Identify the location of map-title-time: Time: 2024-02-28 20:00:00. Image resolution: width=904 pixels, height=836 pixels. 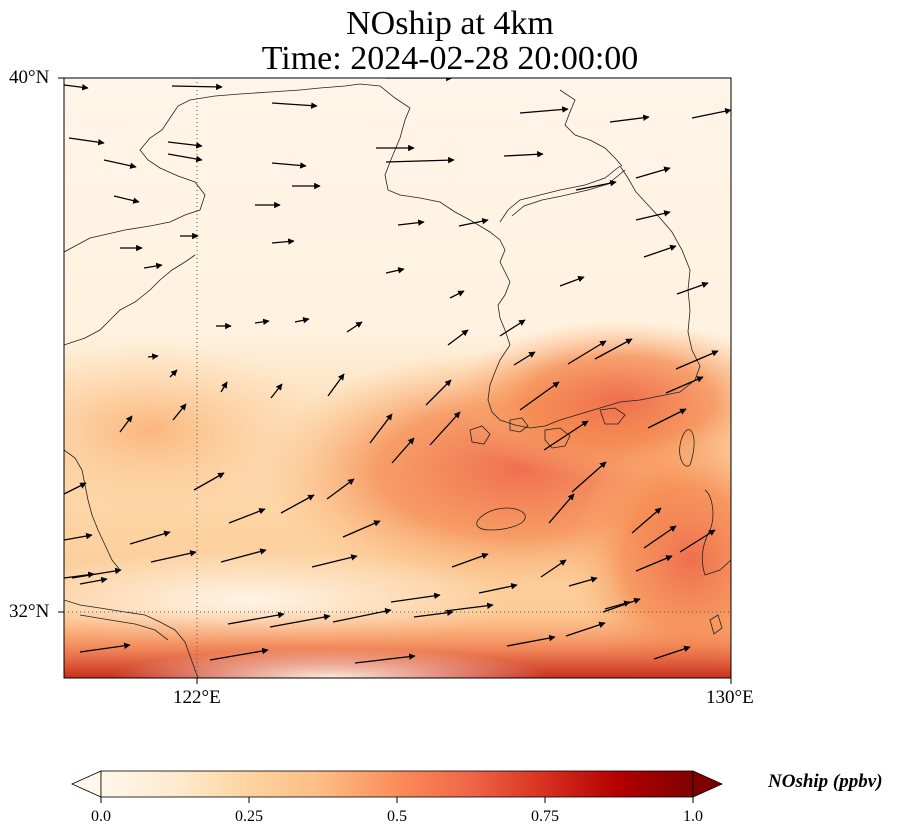
(450, 58).